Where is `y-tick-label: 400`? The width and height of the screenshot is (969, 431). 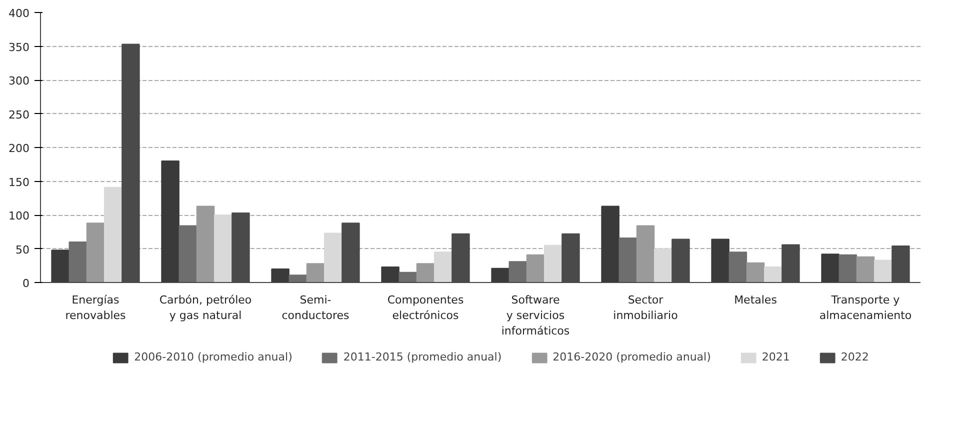 y-tick-label: 400 is located at coordinates (19, 13).